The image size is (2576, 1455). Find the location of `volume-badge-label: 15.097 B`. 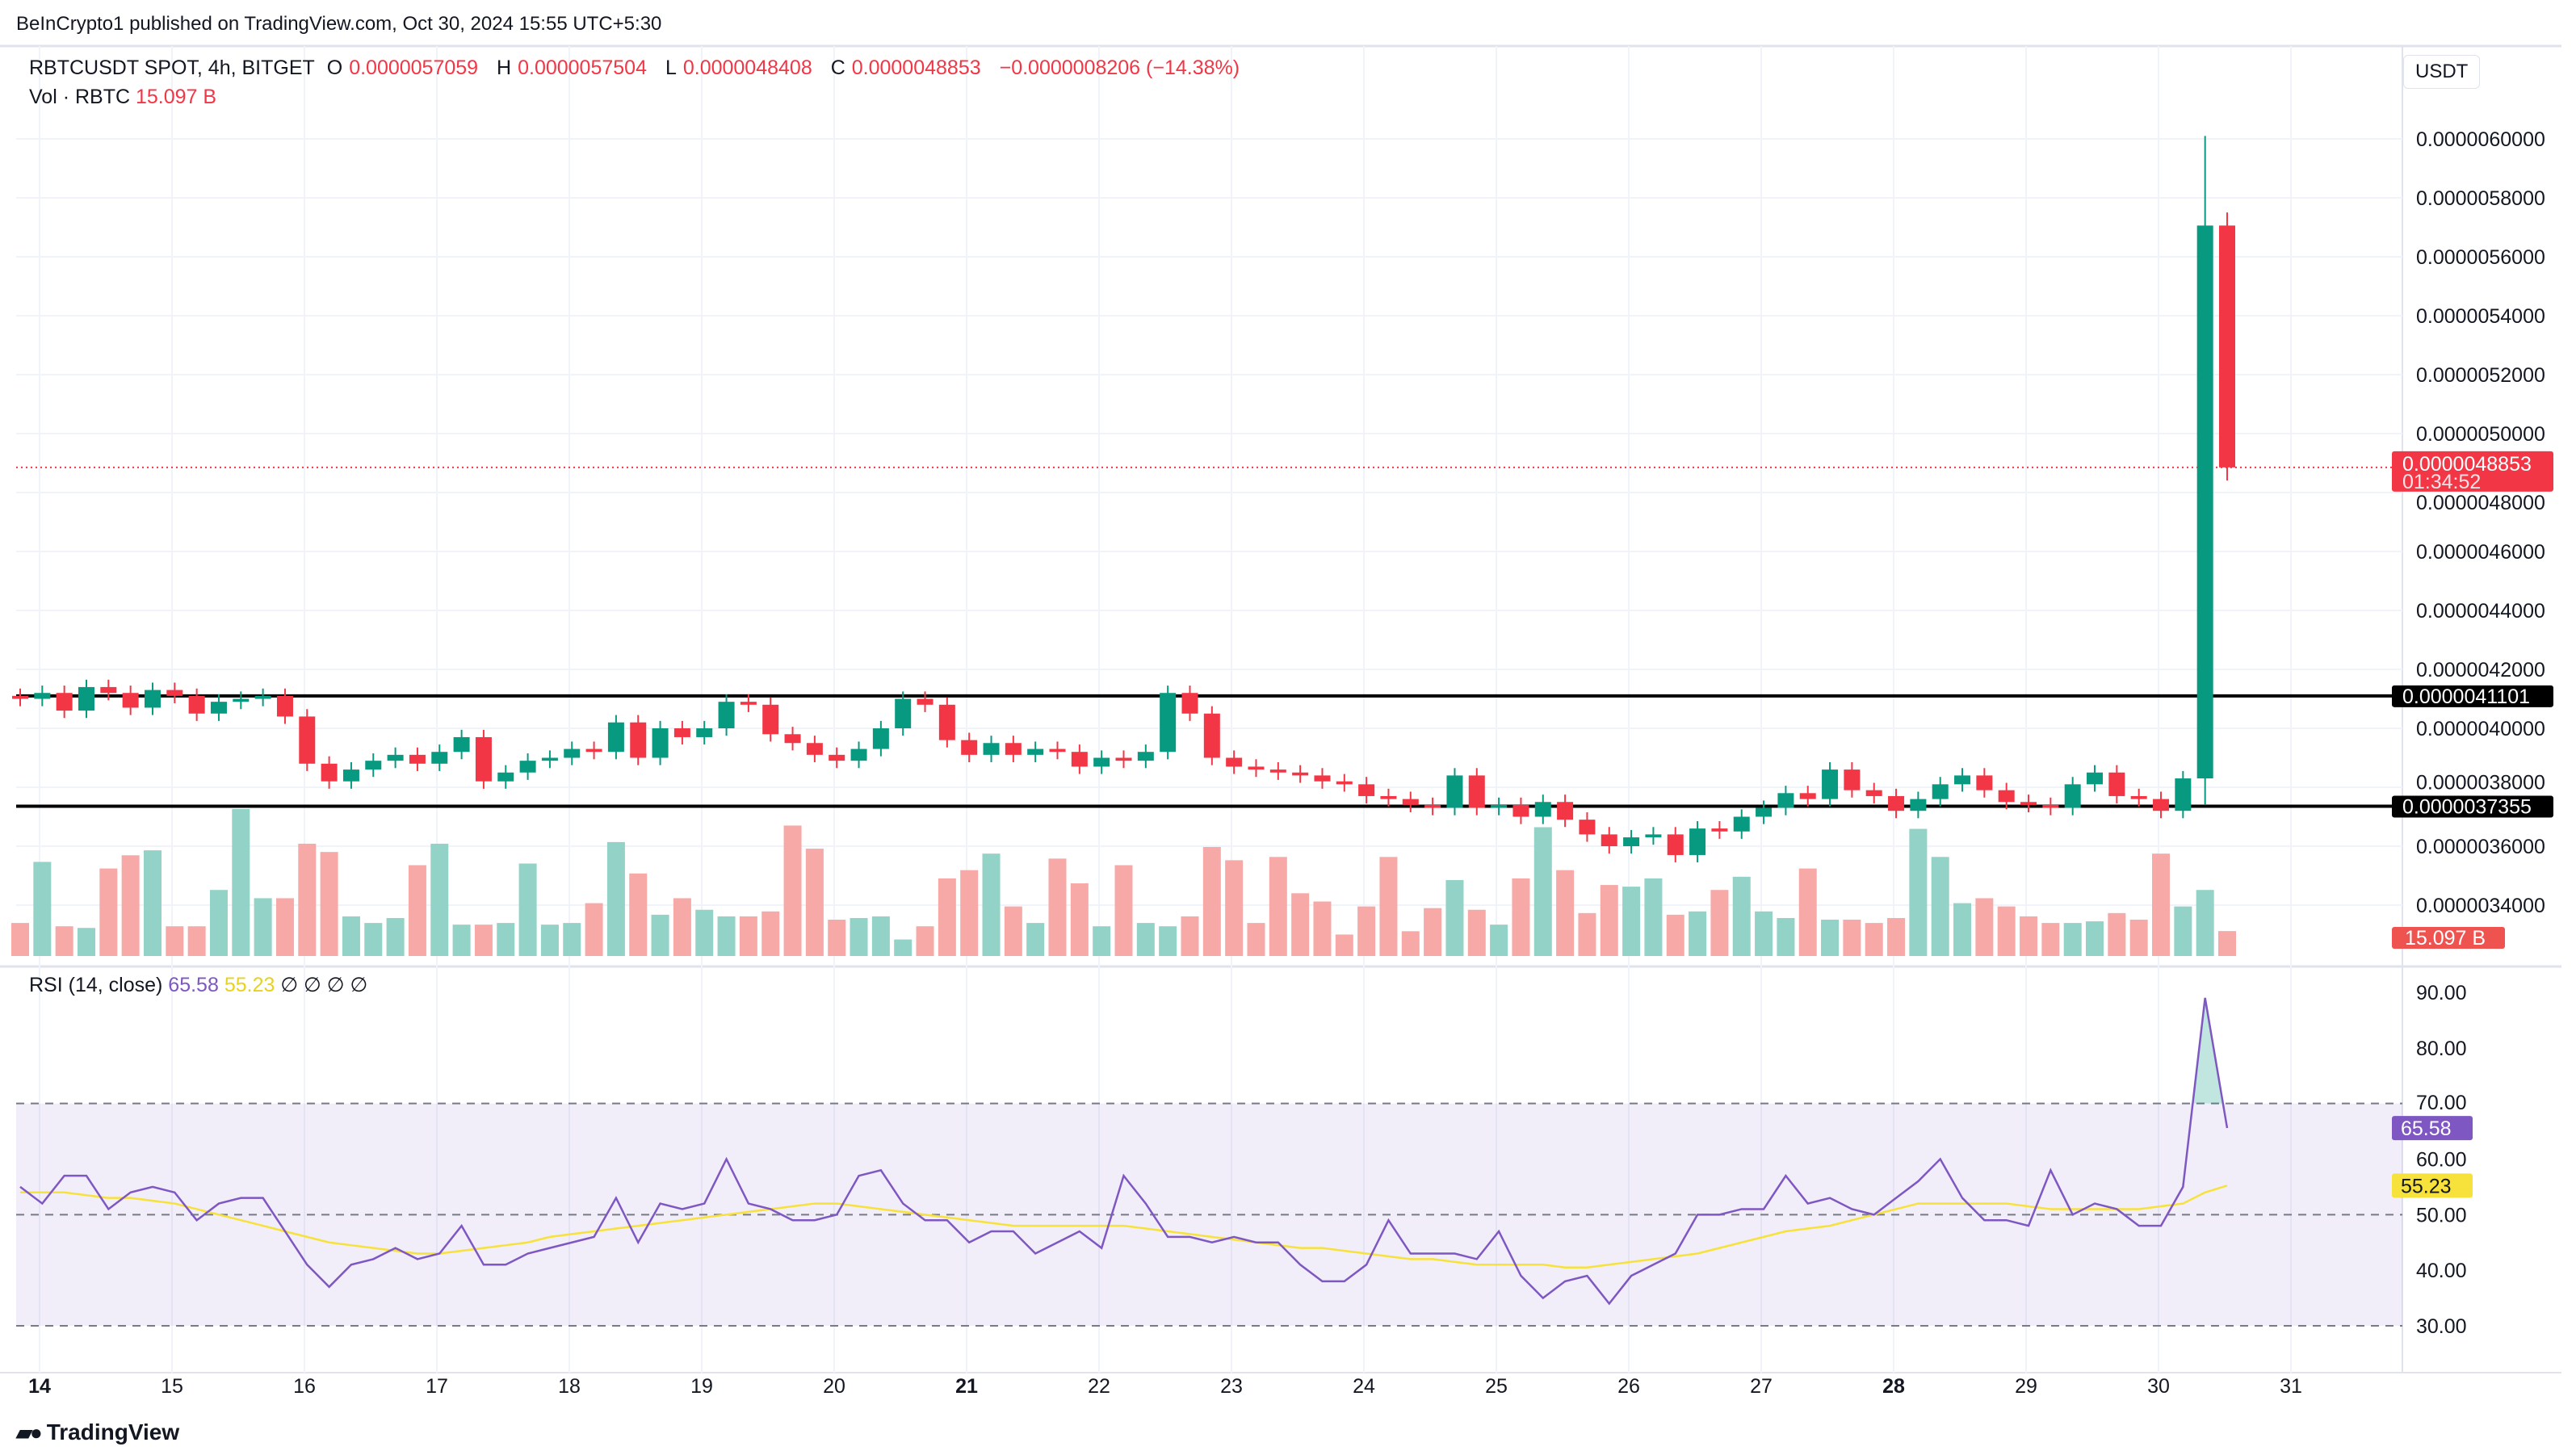

volume-badge-label: 15.097 B is located at coordinates (2445, 939).